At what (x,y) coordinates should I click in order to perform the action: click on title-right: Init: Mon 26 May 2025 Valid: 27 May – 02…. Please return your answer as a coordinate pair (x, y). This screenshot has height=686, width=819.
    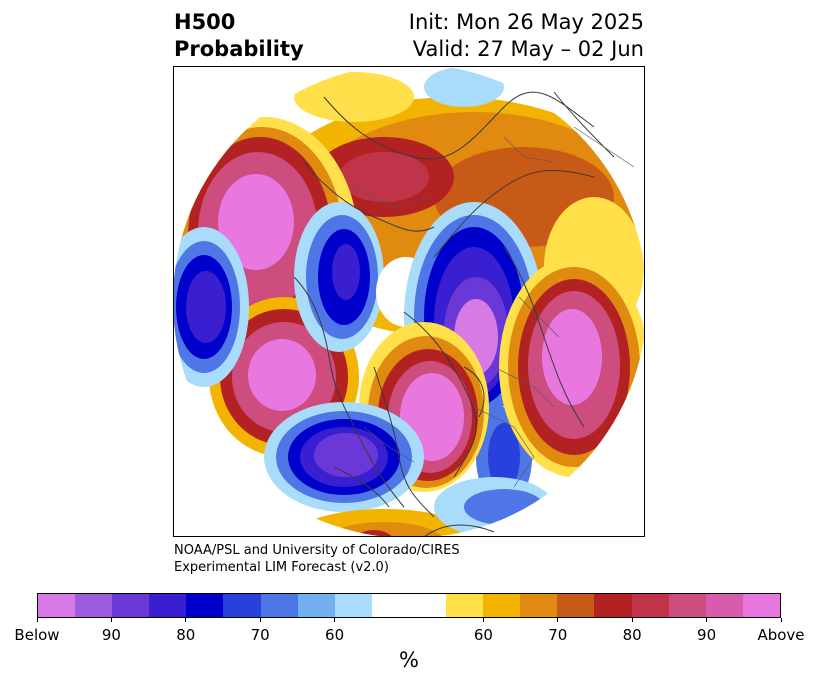
    Looking at the image, I should click on (526, 36).